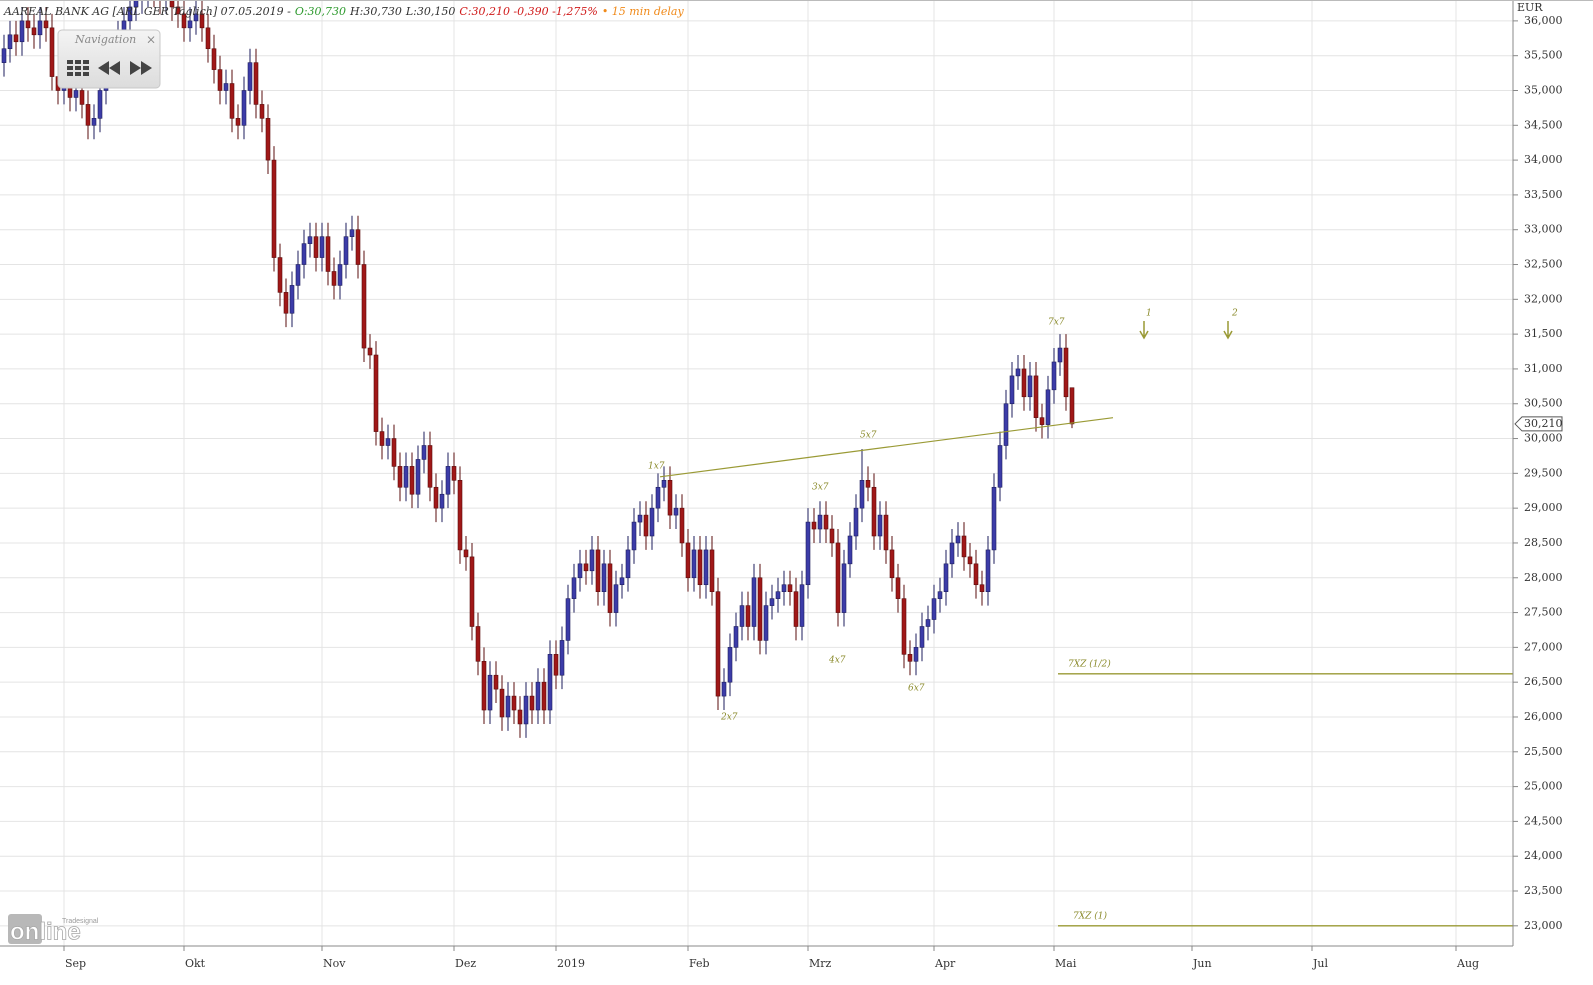 This screenshot has width=1593, height=985. What do you see at coordinates (643, 11) in the screenshot?
I see `header-delay: • 15 min delay` at bounding box center [643, 11].